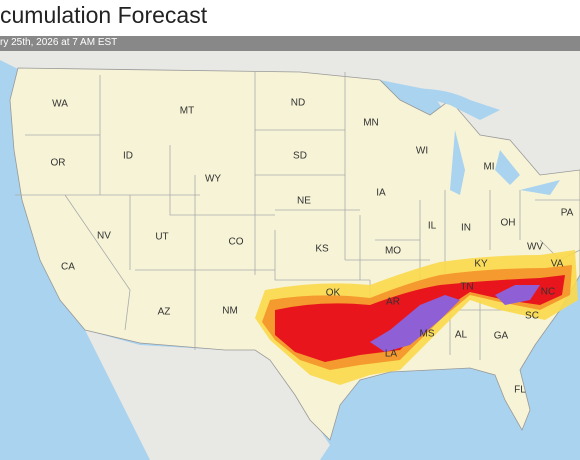  I want to click on title: cumulation Forecast, so click(104, 15).